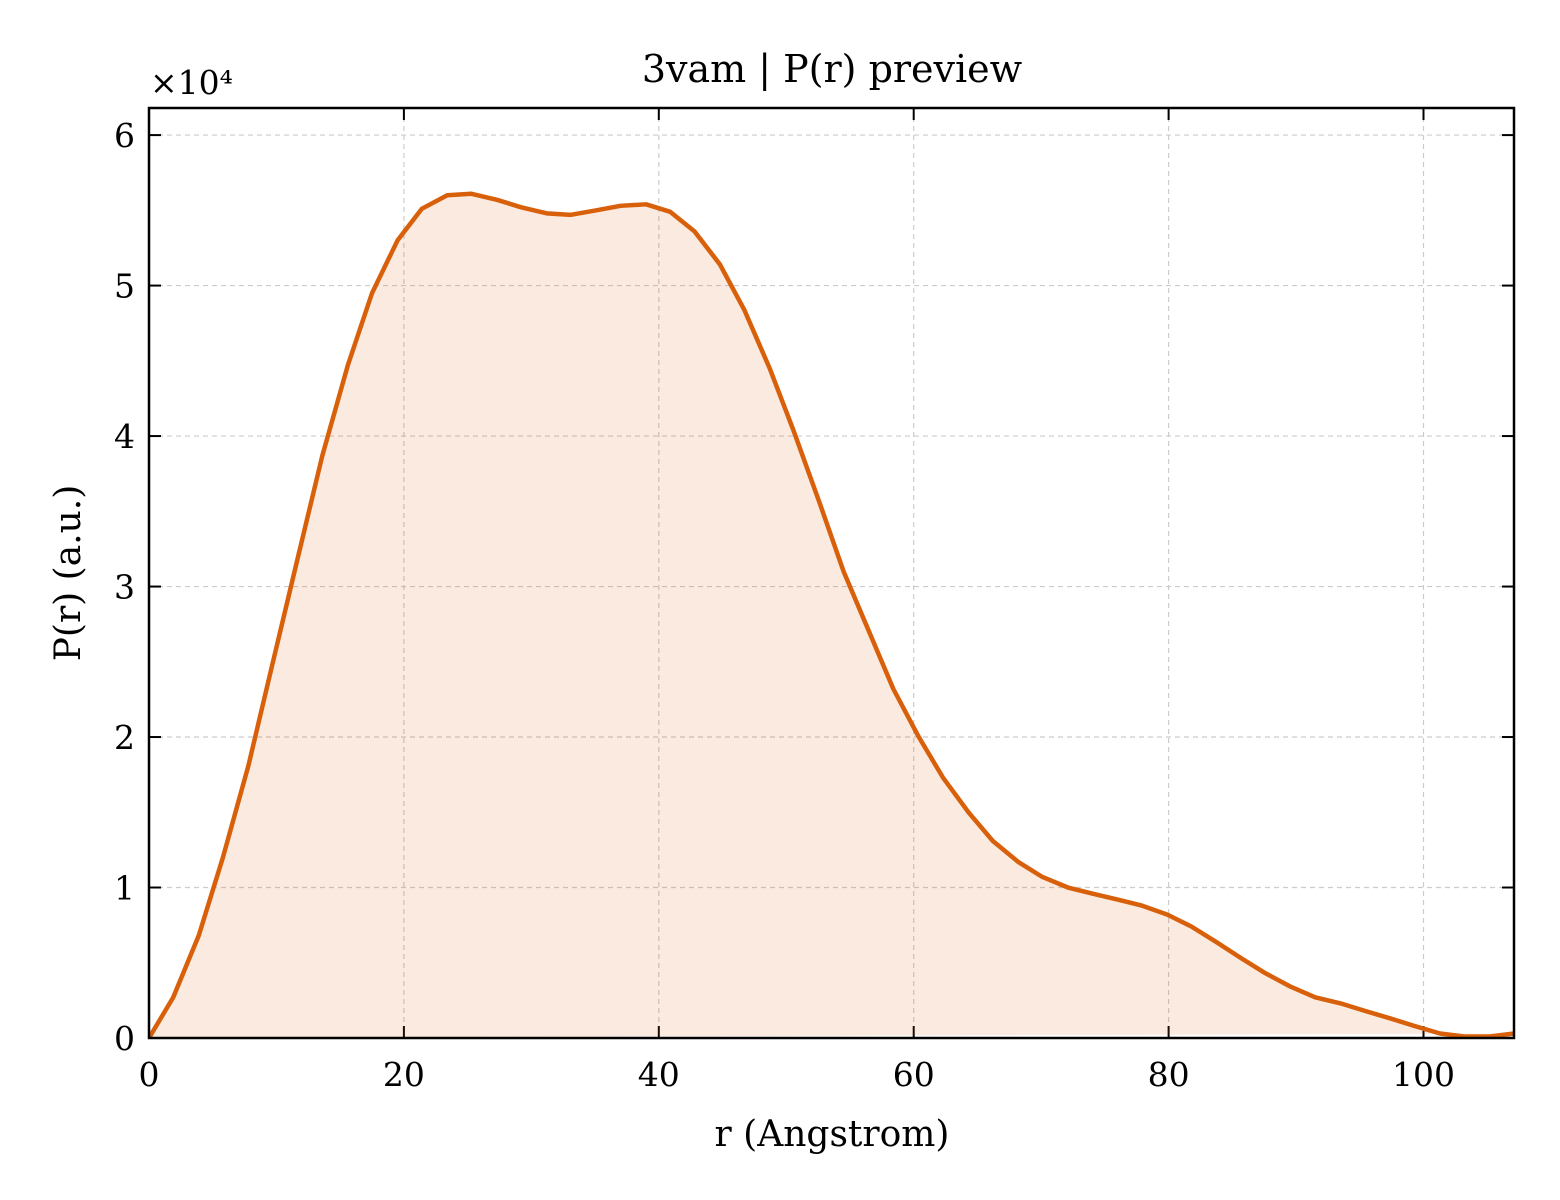 The image size is (1560, 1200). I want to click on y-axis-label: P(r) (a.u.), so click(68, 573).